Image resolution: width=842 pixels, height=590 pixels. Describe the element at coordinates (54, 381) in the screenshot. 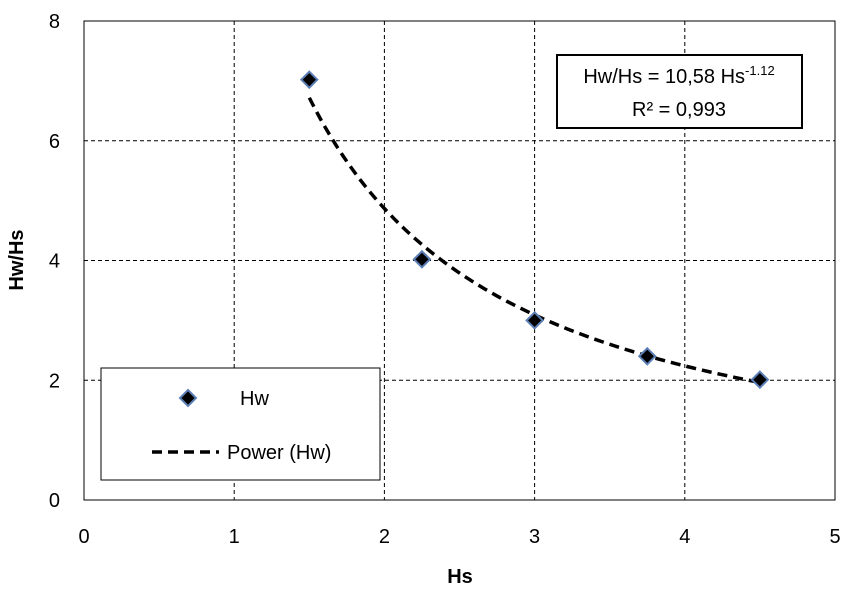

I see `y-tick-label-1: 2` at that location.